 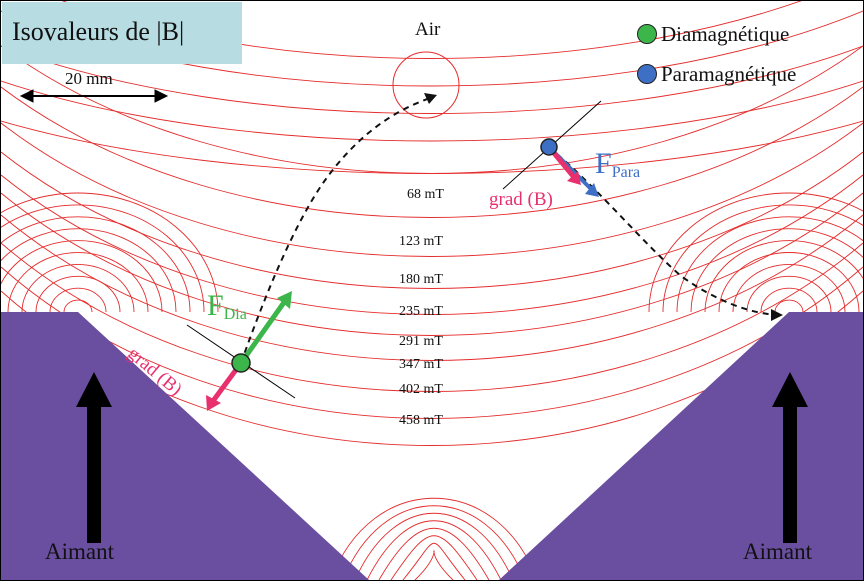 I want to click on green-dot-icon, so click(x=647, y=34).